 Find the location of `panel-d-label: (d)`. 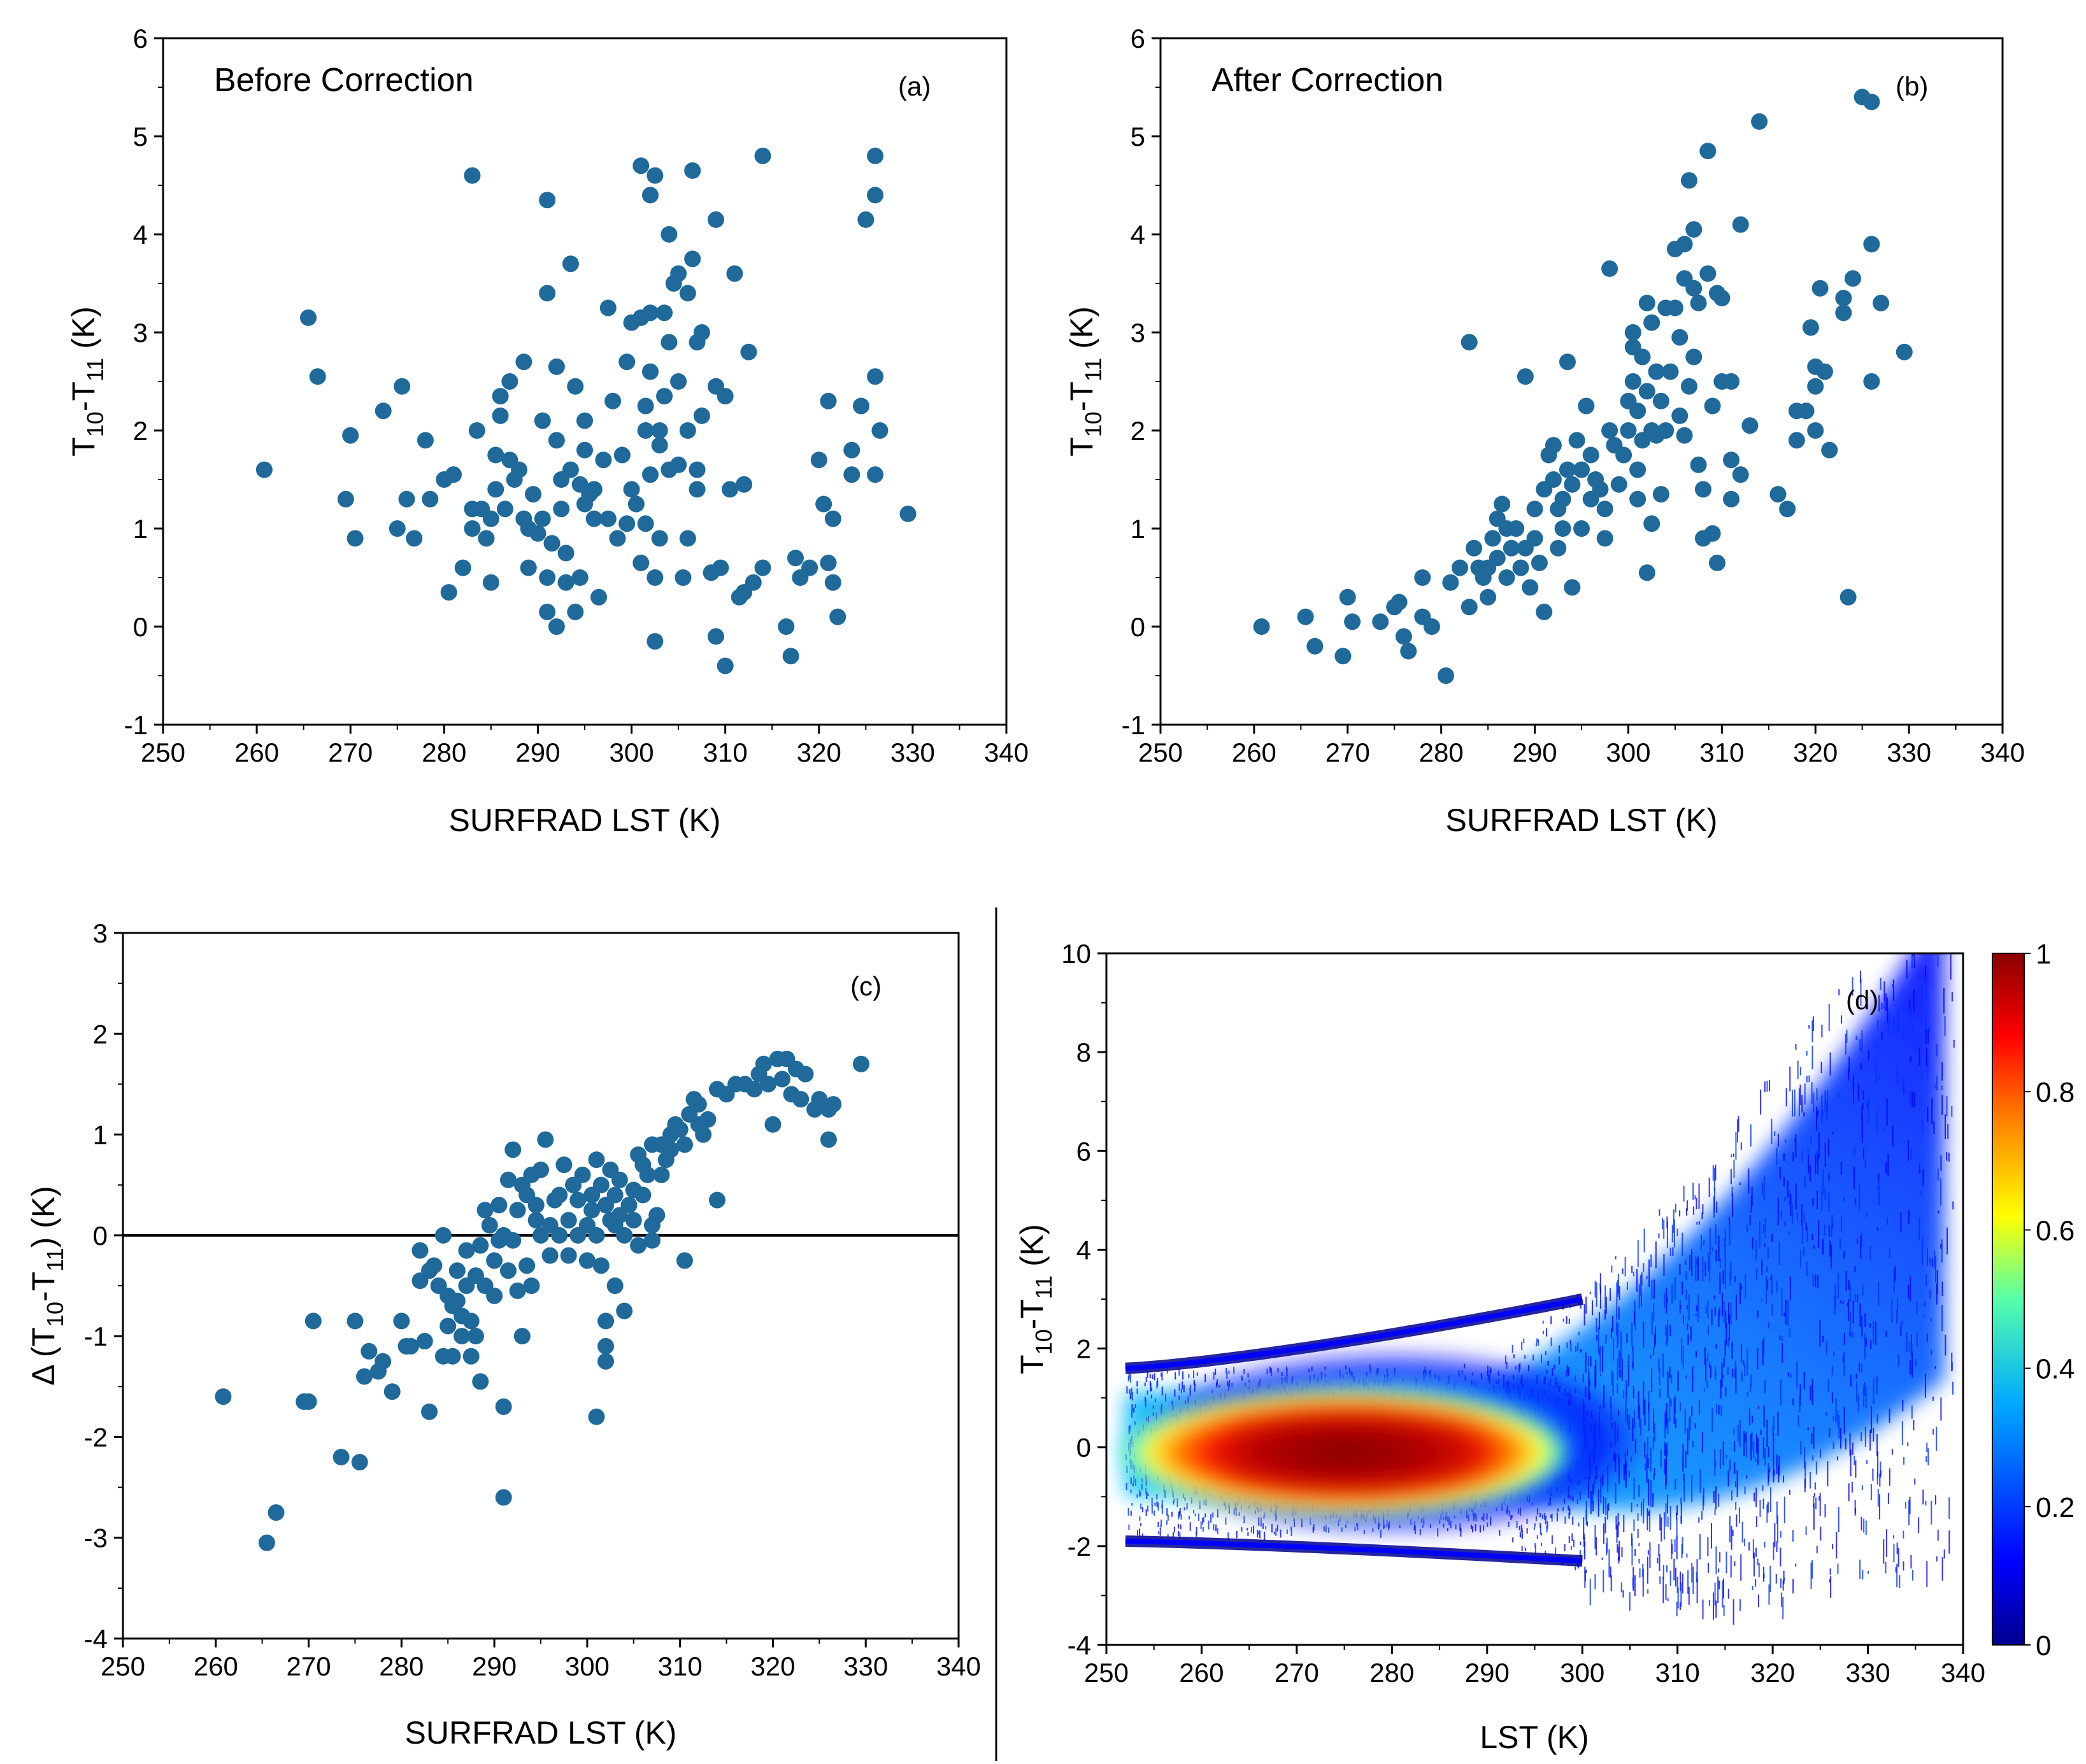

panel-d-label: (d) is located at coordinates (1862, 1000).